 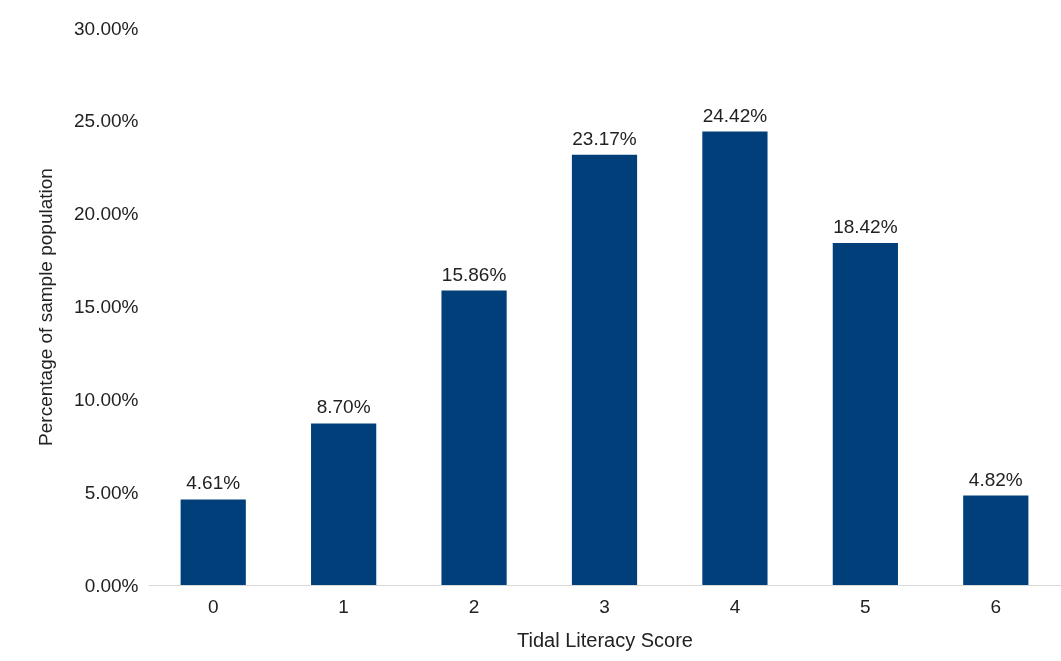 What do you see at coordinates (604, 606) in the screenshot?
I see `x-tick-label: 3` at bounding box center [604, 606].